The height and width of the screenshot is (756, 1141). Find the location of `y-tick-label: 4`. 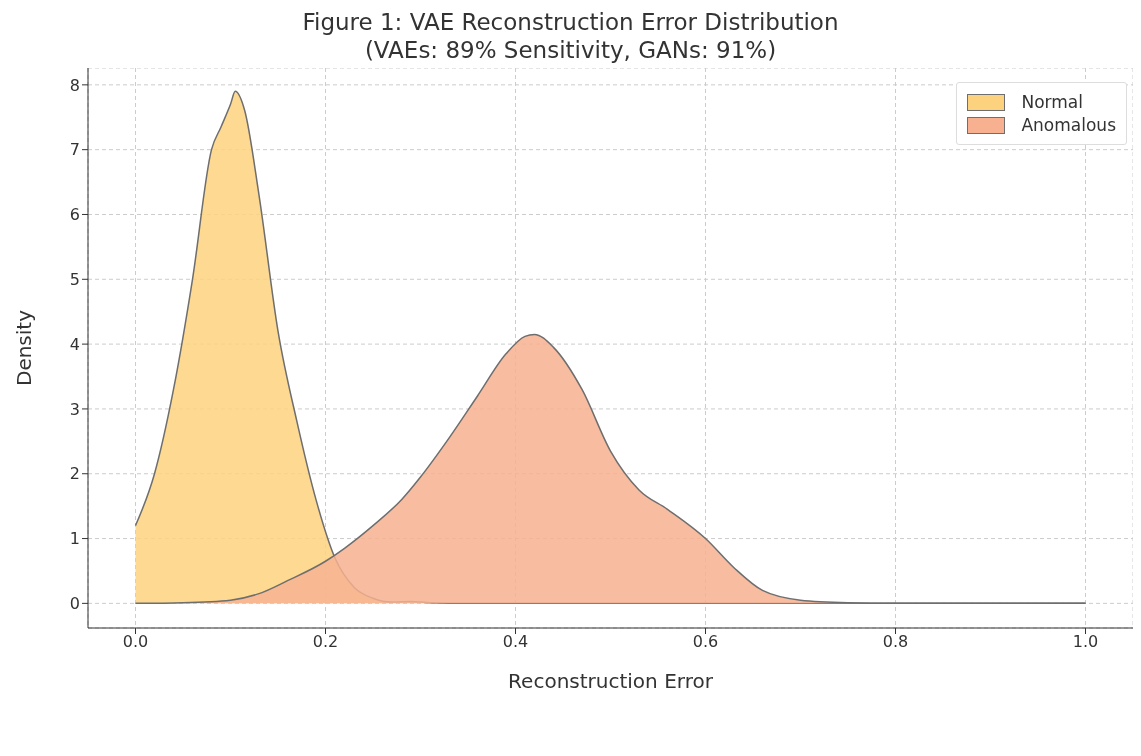

y-tick-label: 4 is located at coordinates (74, 344).